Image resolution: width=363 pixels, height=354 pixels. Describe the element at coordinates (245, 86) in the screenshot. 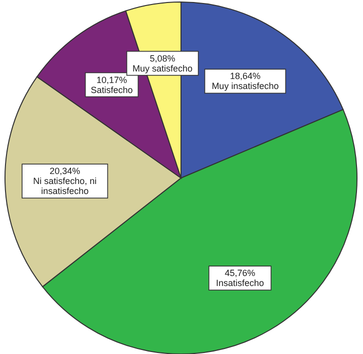

I see `slice-label: Muy insatisfecho` at that location.